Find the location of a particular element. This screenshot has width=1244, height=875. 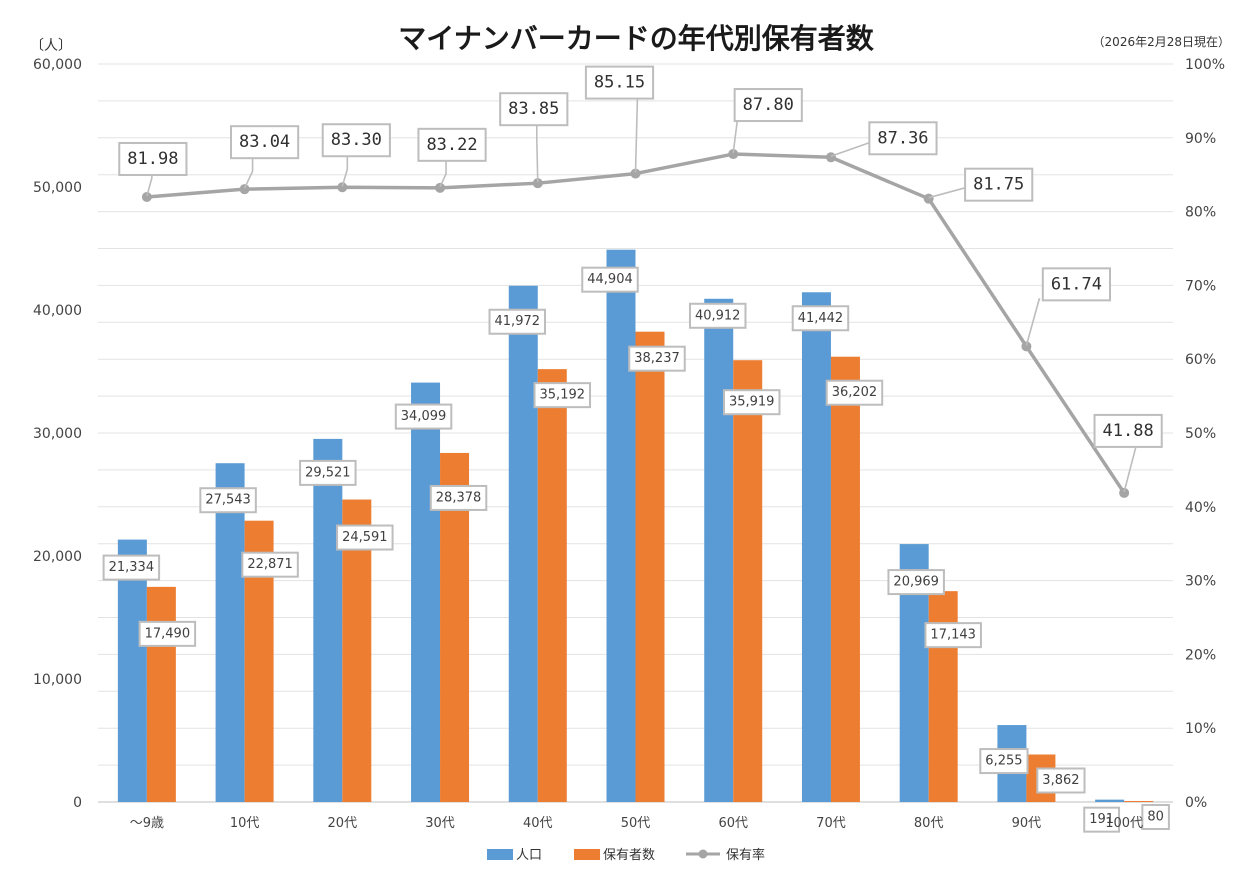

population-value-label: 6,255 is located at coordinates (1004, 761).